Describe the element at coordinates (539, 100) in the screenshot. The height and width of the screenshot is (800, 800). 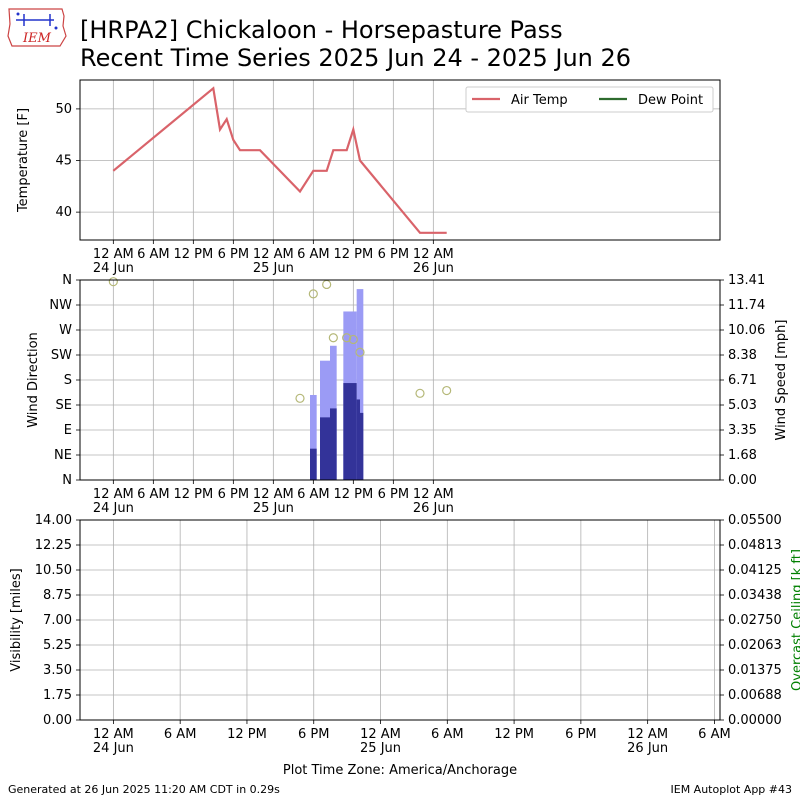
I see `legend-air-temp-label: Air Temp` at that location.